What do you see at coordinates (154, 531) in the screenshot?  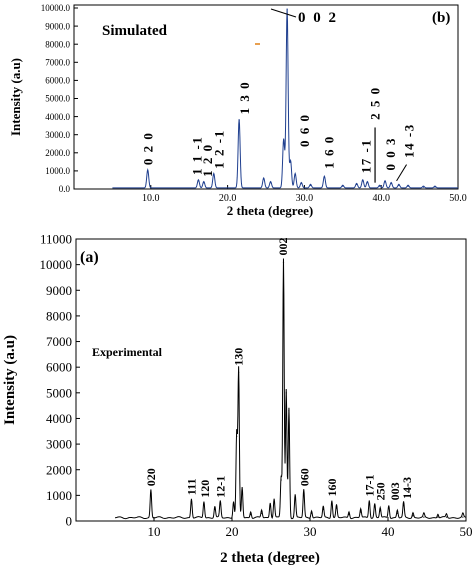 I see `x-tick-label: 10` at bounding box center [154, 531].